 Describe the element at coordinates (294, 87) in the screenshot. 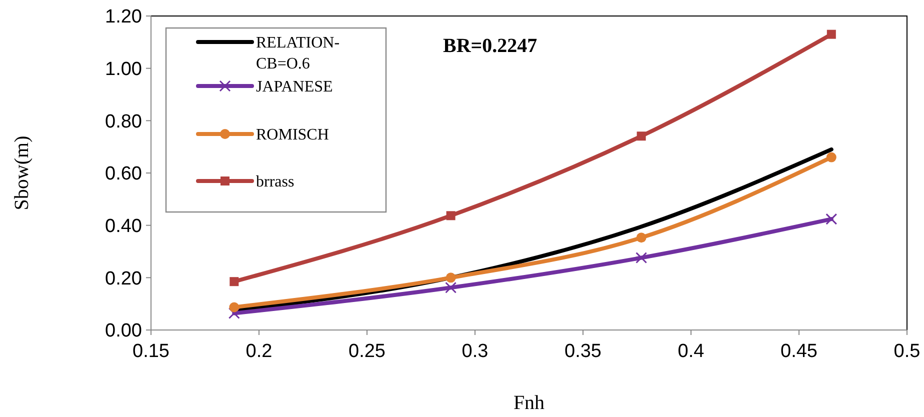

I see `legend-label: JAPANESE` at that location.